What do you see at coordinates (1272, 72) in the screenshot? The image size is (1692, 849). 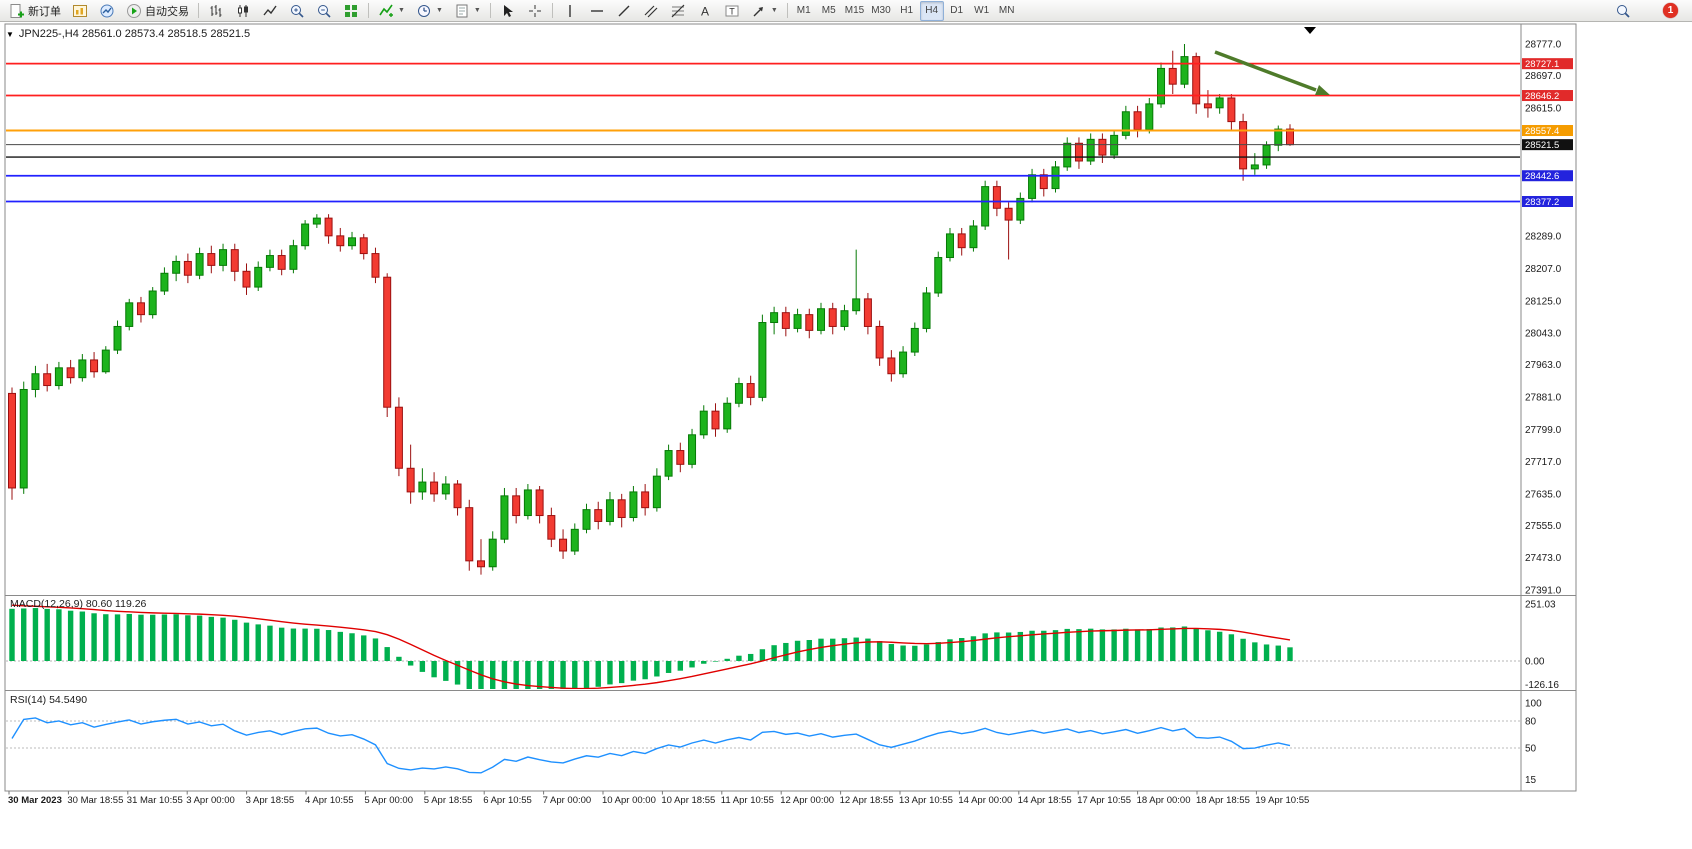 I see `trend-arrow-annotation` at bounding box center [1272, 72].